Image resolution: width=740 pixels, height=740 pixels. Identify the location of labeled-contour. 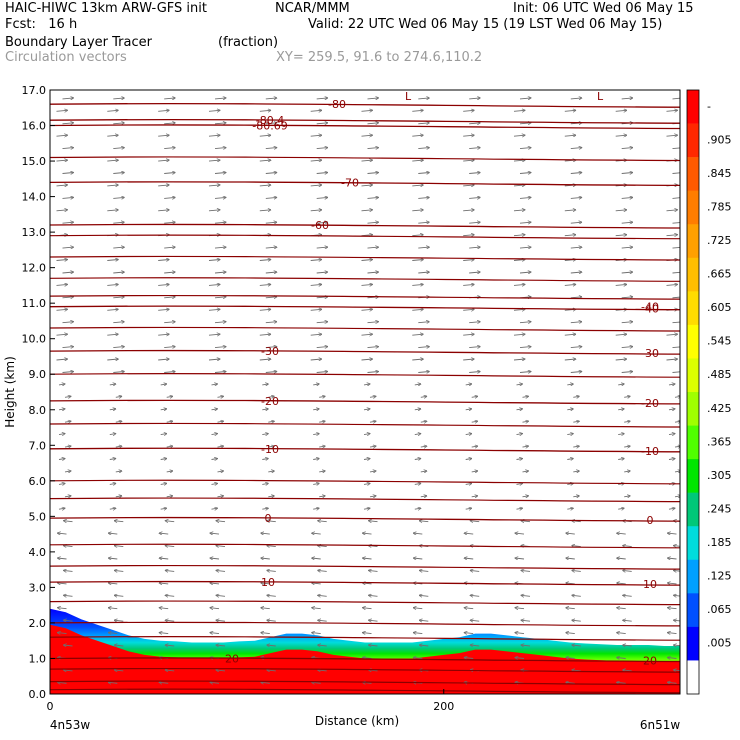
(365, 583).